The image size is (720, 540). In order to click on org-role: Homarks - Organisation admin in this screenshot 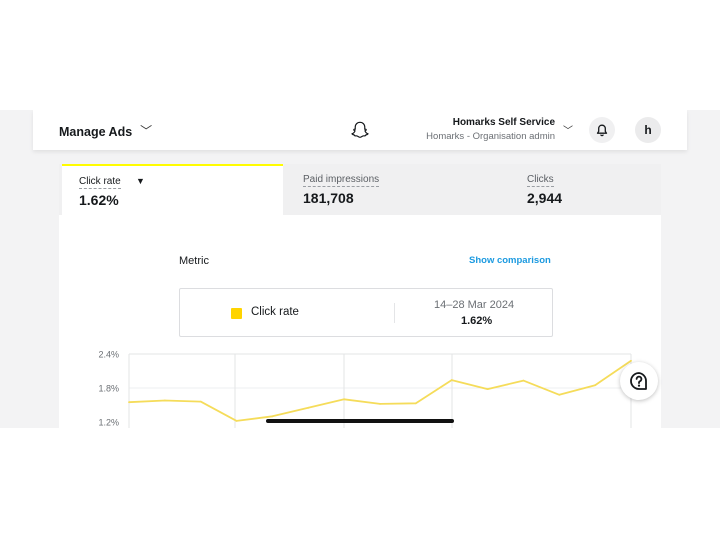, I will do `click(490, 136)`.